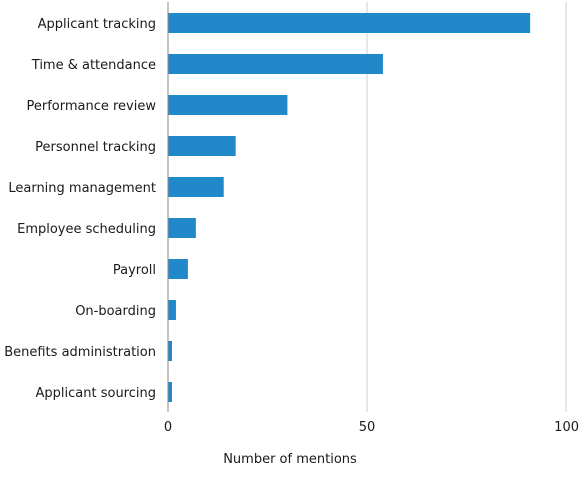 Image resolution: width=580 pixels, height=478 pixels. What do you see at coordinates (82, 188) in the screenshot?
I see `category-label: Learning management` at bounding box center [82, 188].